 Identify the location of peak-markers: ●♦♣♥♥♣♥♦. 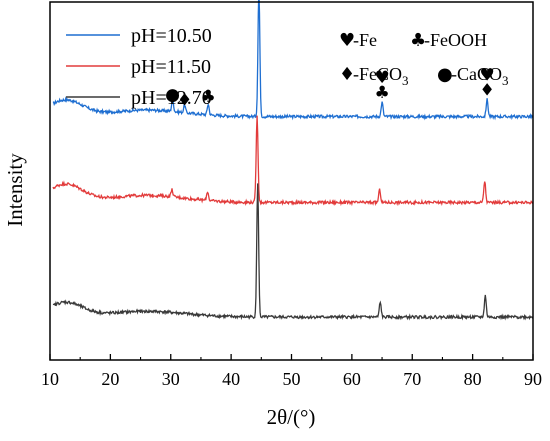
(330, 87).